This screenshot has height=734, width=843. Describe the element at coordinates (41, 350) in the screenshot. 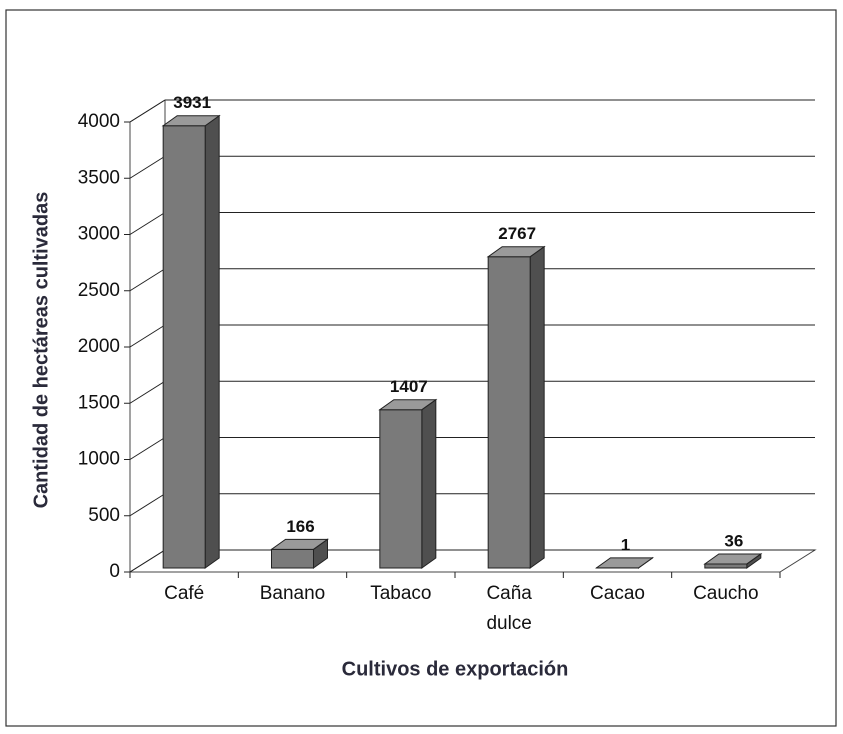

I see `y-axis-title: Cantidad de hectáreas cultivadas` at that location.